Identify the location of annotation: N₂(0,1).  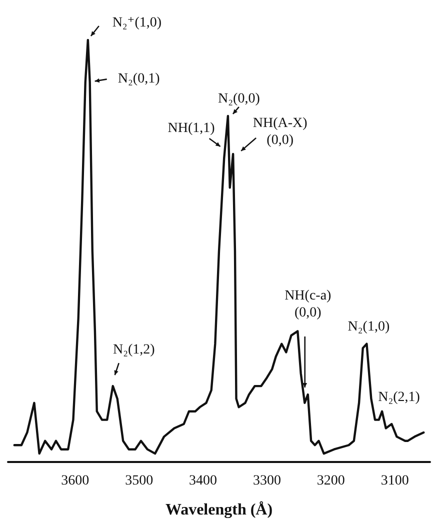
(139, 79).